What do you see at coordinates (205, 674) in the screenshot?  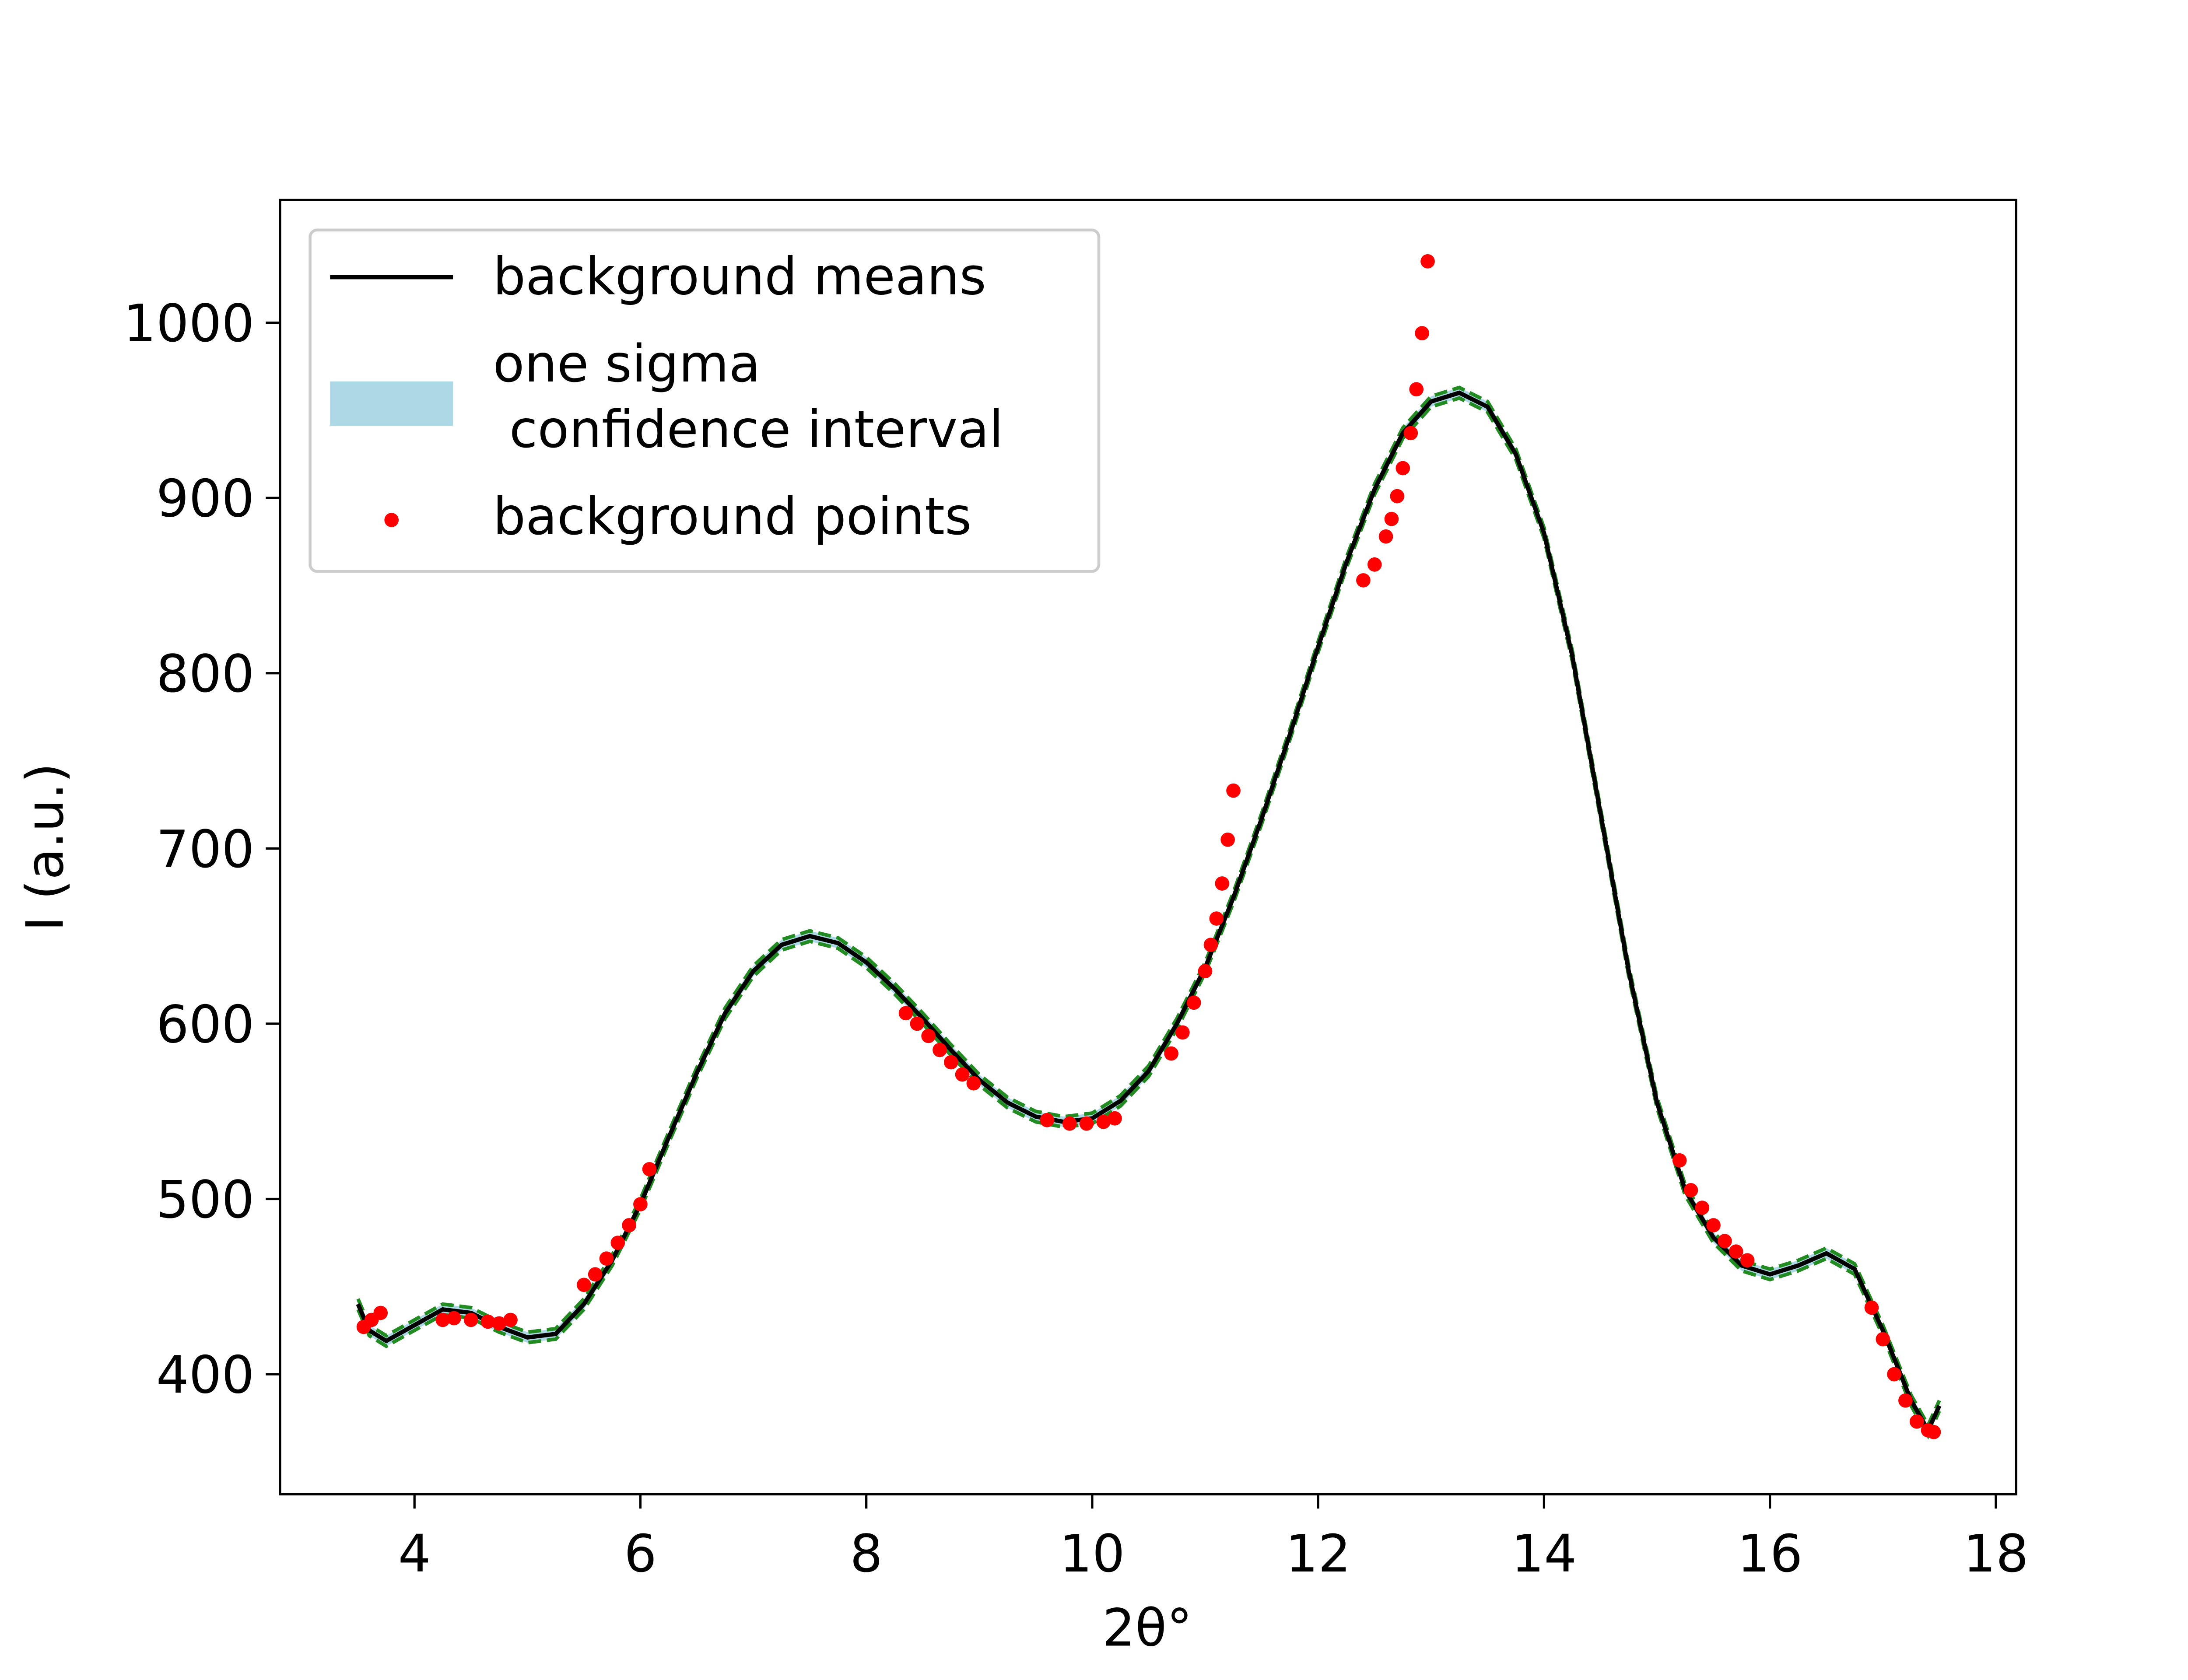 I see `y-tick-label: 800` at bounding box center [205, 674].